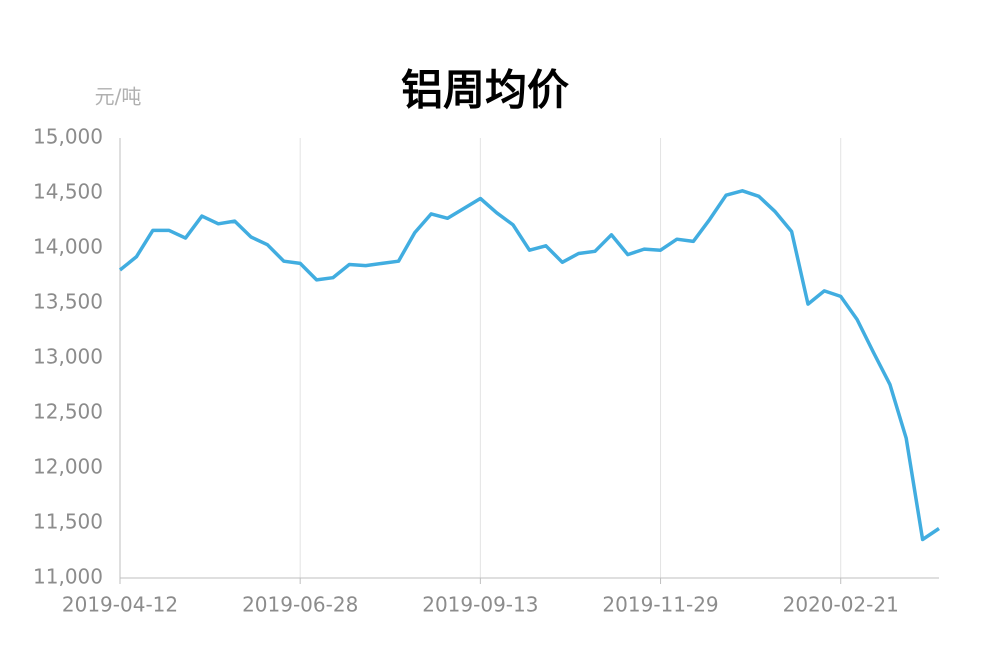  What do you see at coordinates (68, 467) in the screenshot?
I see `y-tick-label: 12,000` at bounding box center [68, 467].